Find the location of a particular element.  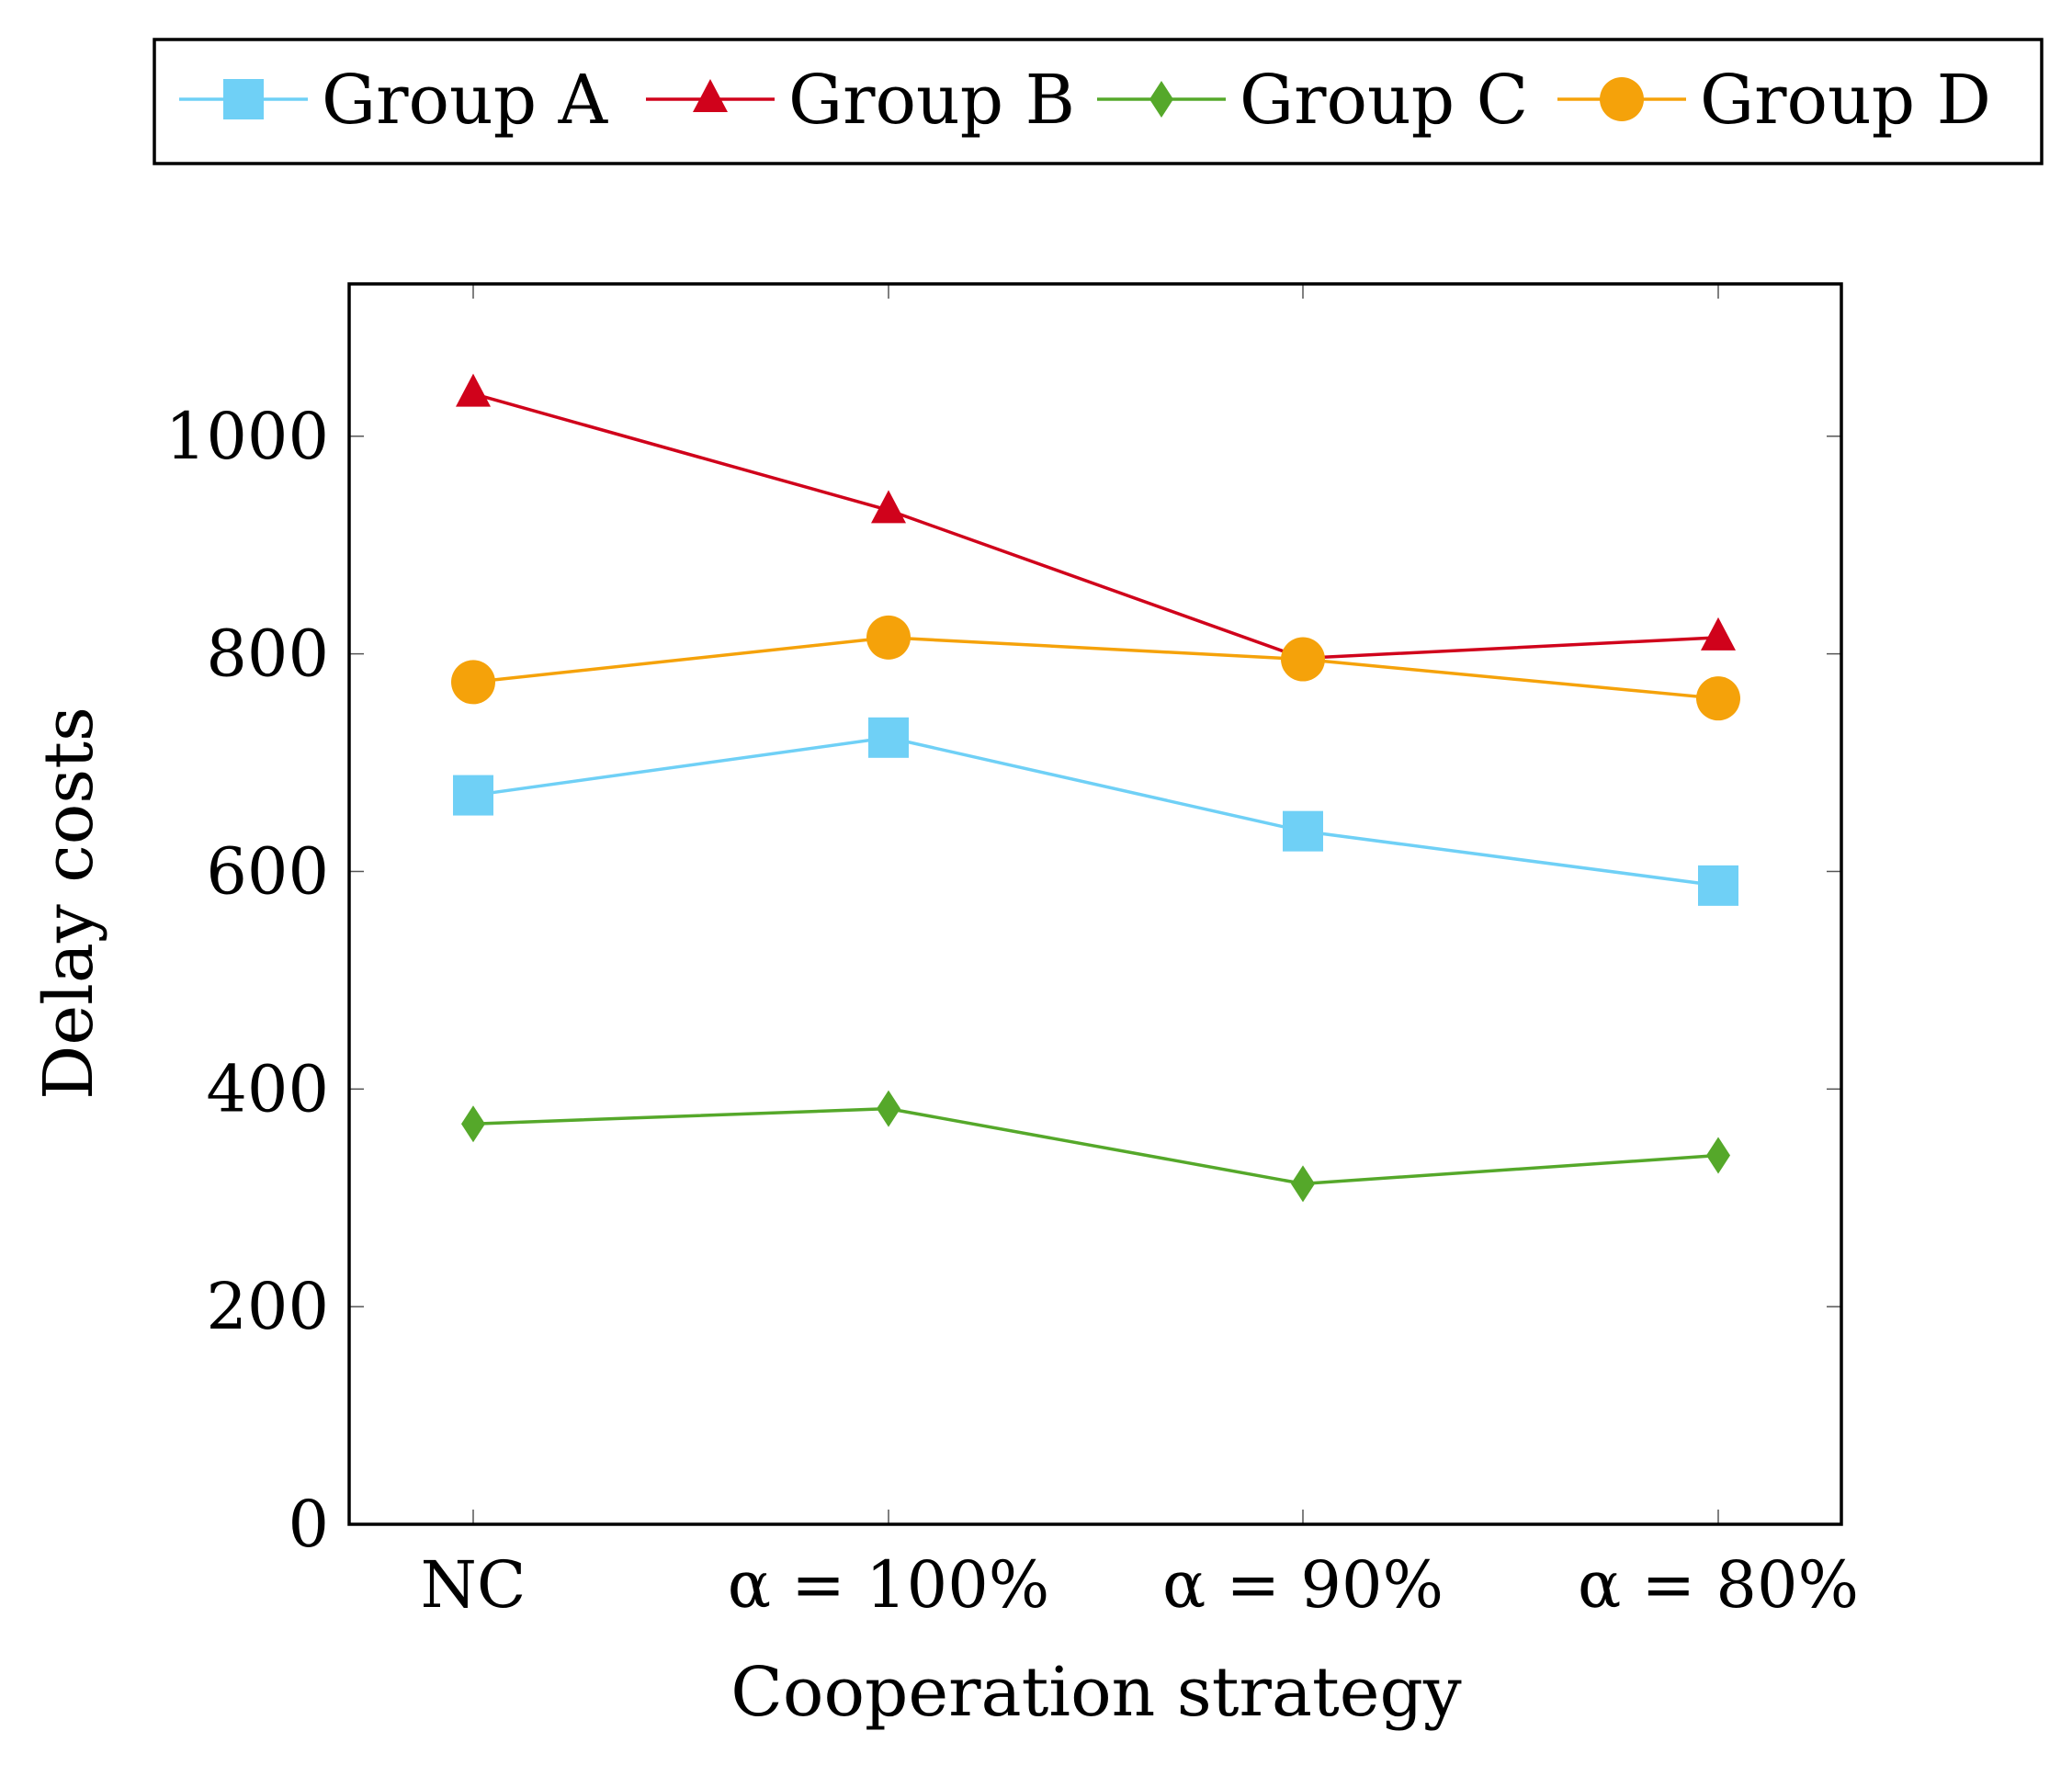

legend: Group A Group B Group C Group D is located at coordinates (1098, 101).